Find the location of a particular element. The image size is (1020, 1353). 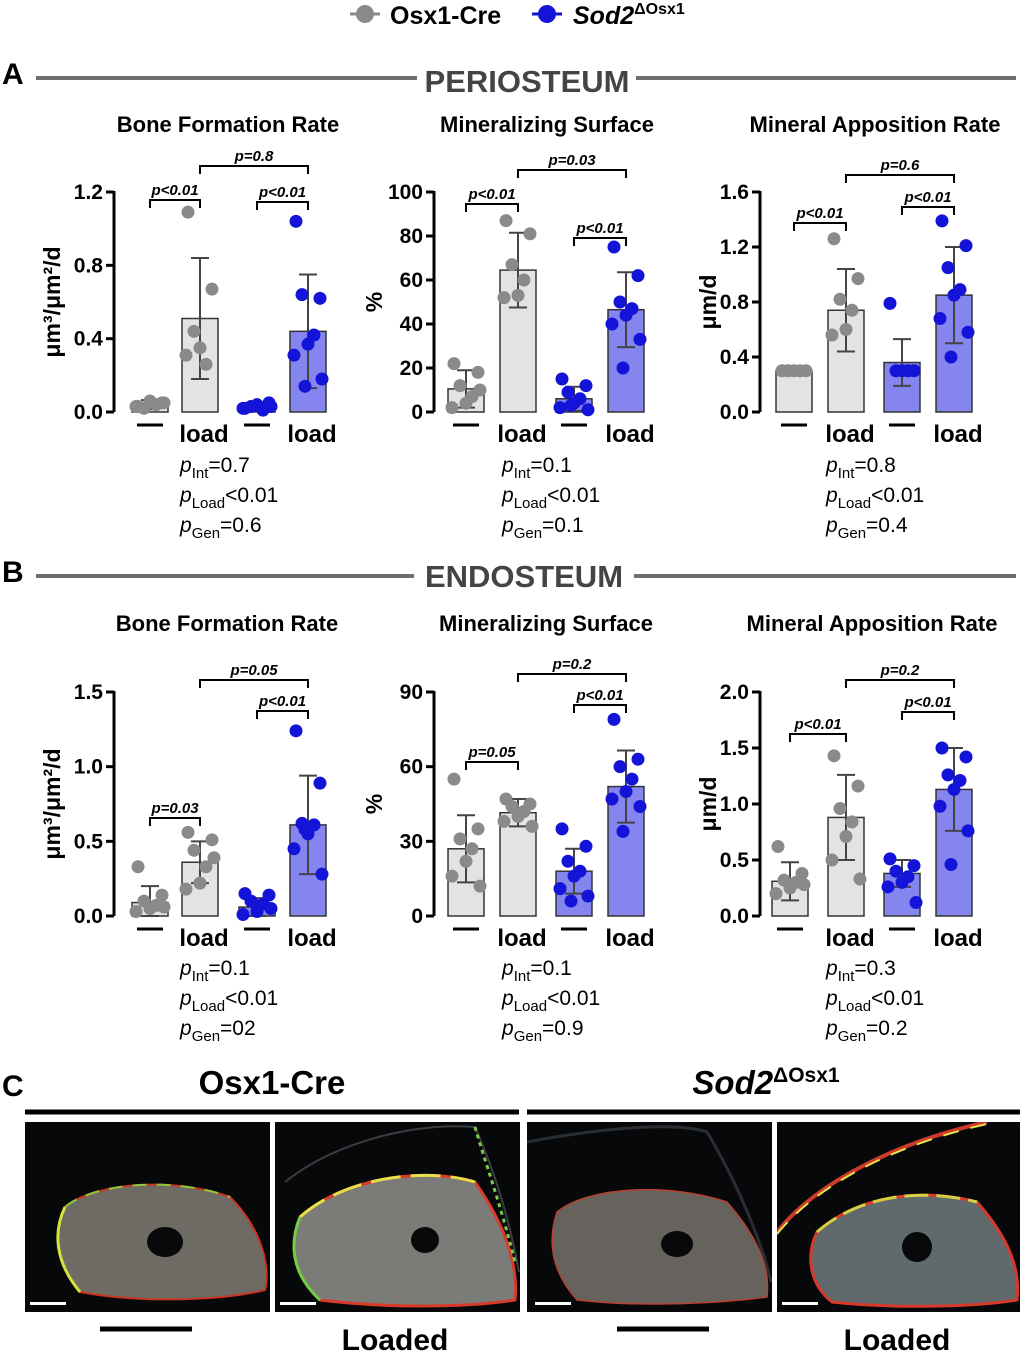

y-axis-label: μm³/μm²/d is located at coordinates (52, 301).